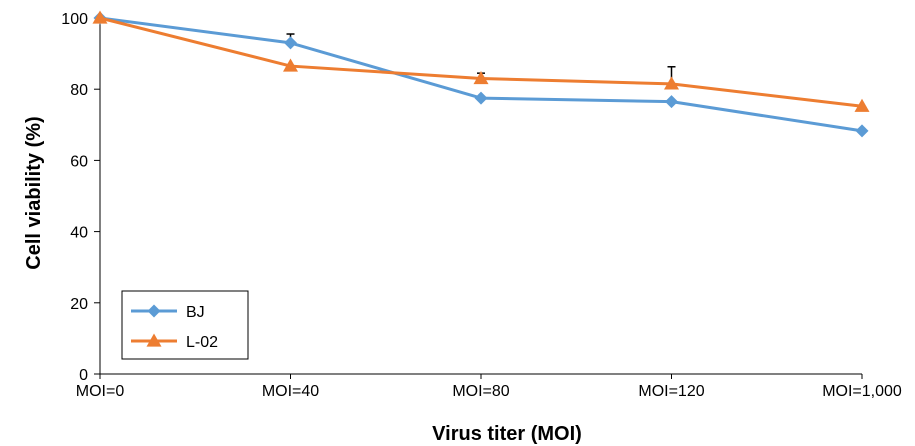  What do you see at coordinates (74, 19) in the screenshot?
I see `y-tick-label: 100` at bounding box center [74, 19].